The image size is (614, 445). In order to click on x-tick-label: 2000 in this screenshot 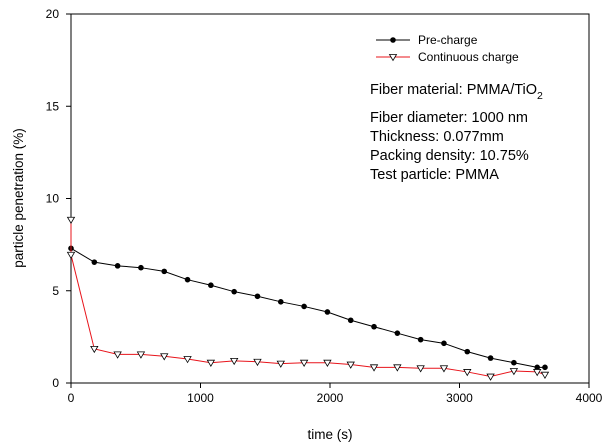, I will do `click(330, 398)`.